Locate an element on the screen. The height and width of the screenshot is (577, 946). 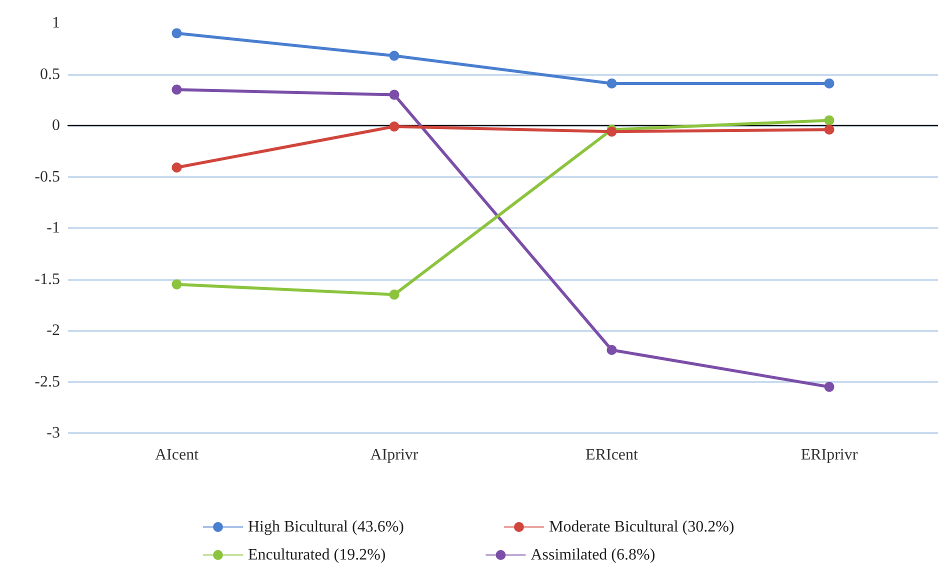
y-tick-label: 0 is located at coordinates (56, 125).